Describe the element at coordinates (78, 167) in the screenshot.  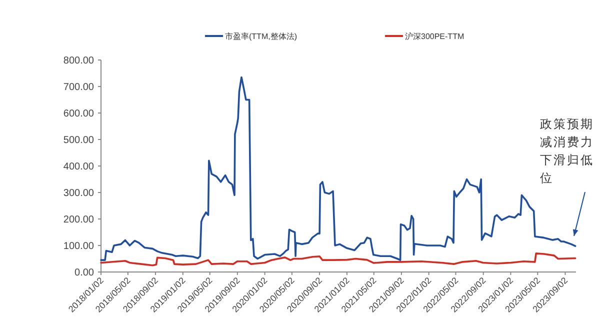
I see `y-tick-label: 400.00` at that location.